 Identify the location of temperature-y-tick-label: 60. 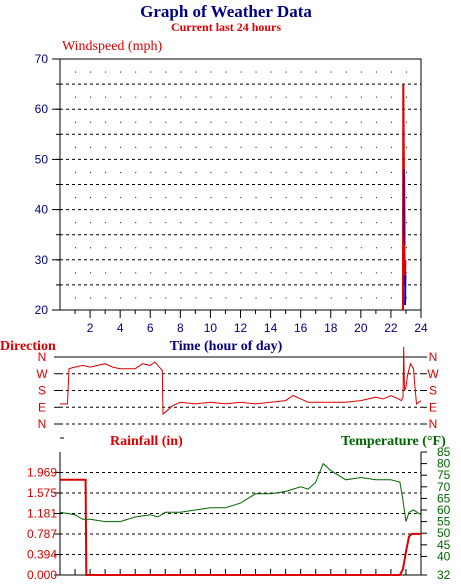
(444, 510).